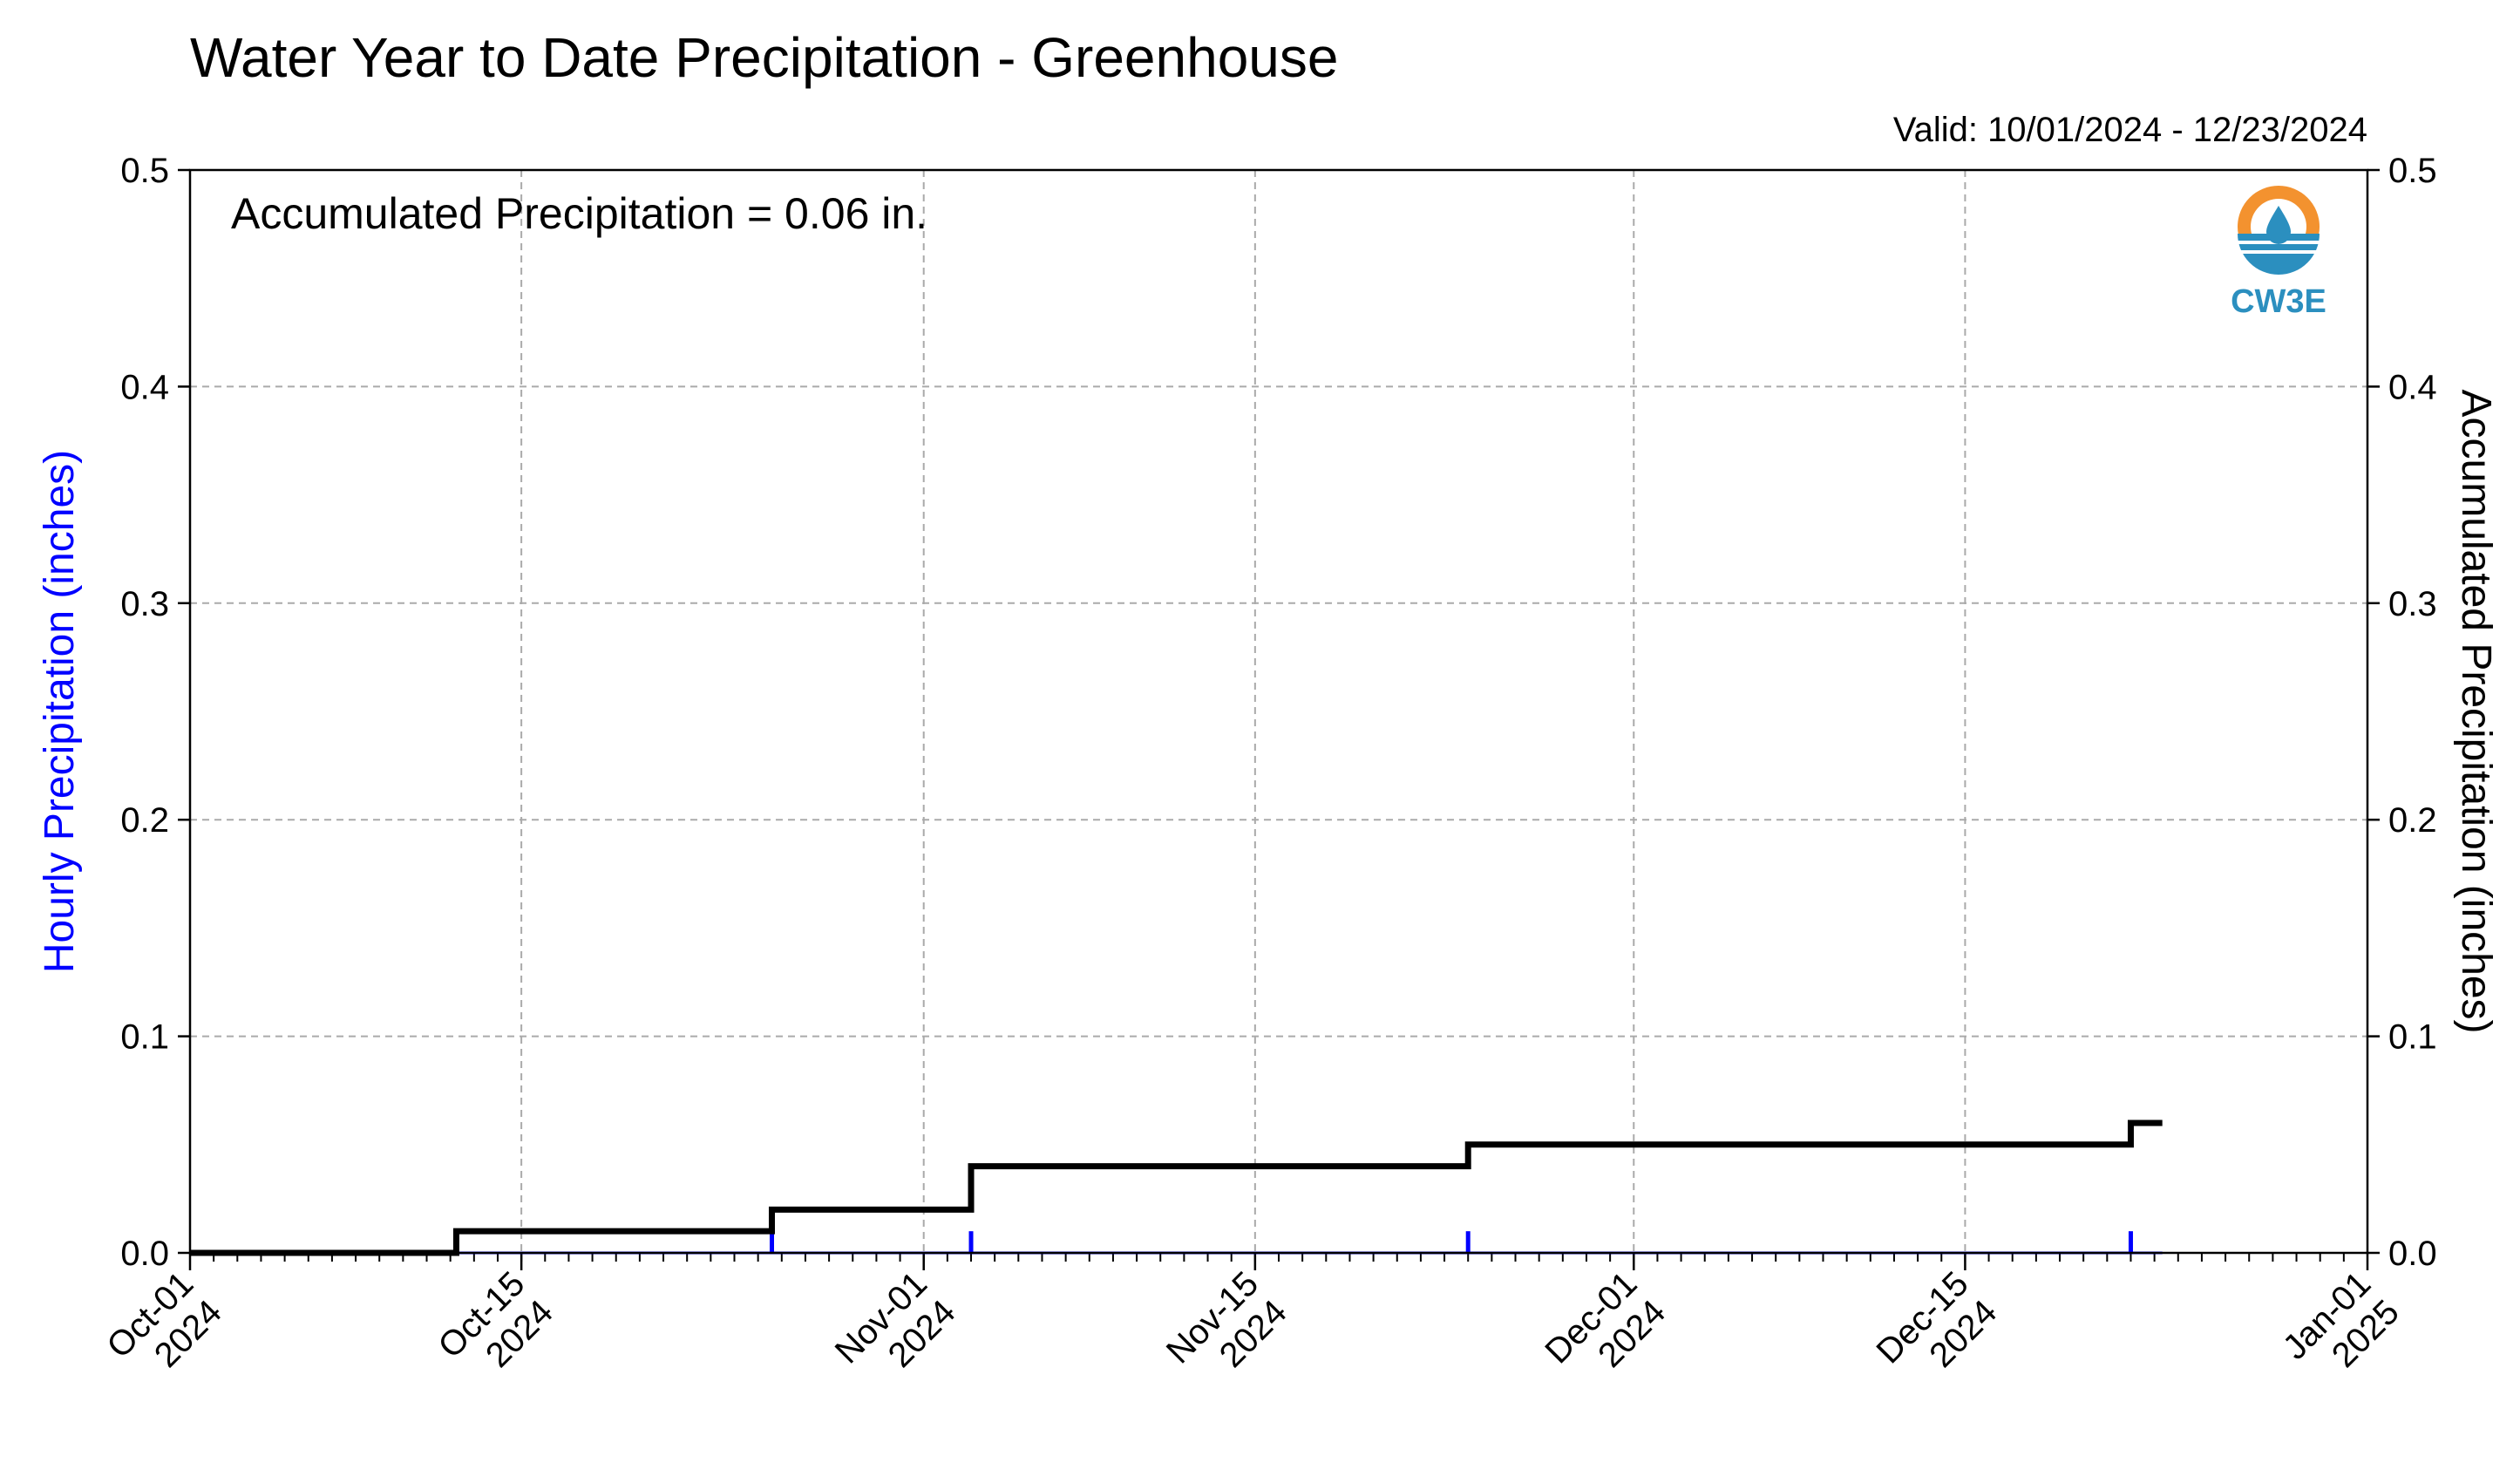  Describe the element at coordinates (144, 820) in the screenshot. I see `y-tick-label-left: 0.2` at that location.